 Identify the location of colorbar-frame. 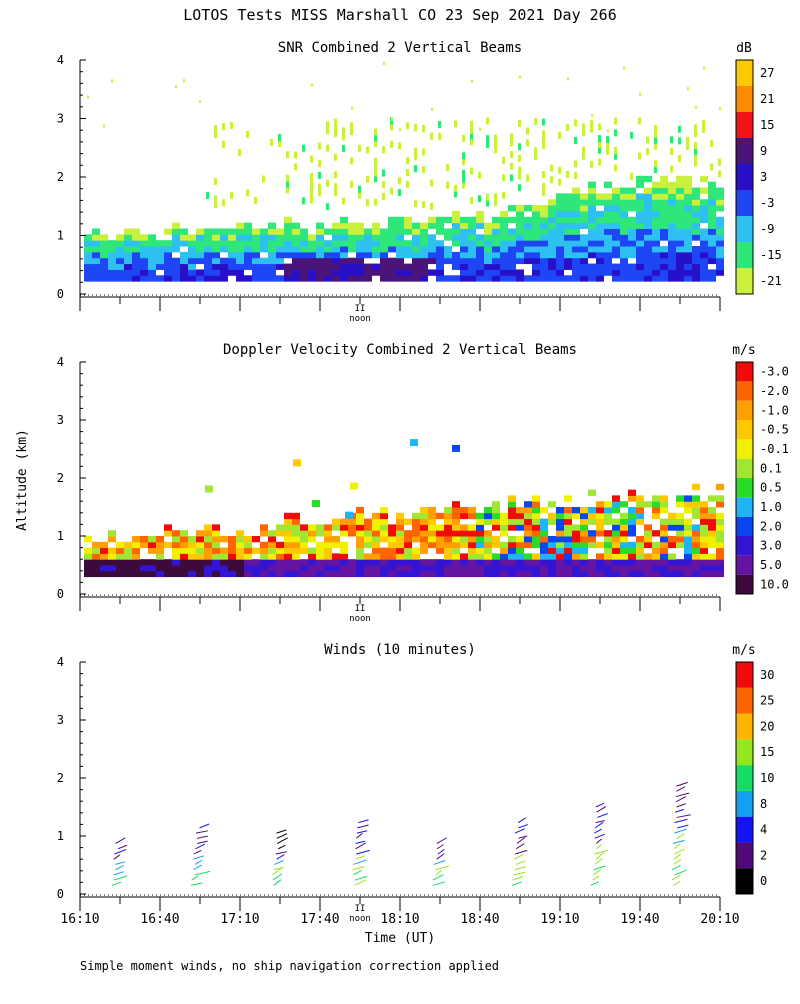
(744, 177).